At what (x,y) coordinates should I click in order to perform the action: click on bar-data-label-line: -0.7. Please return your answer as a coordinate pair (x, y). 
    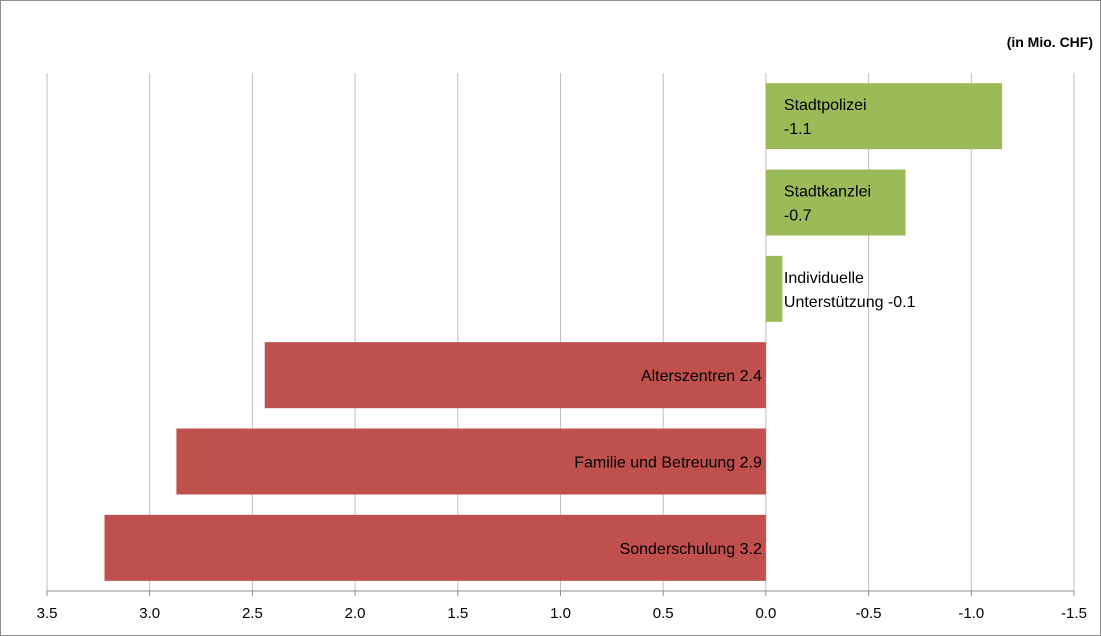
    Looking at the image, I should click on (798, 216).